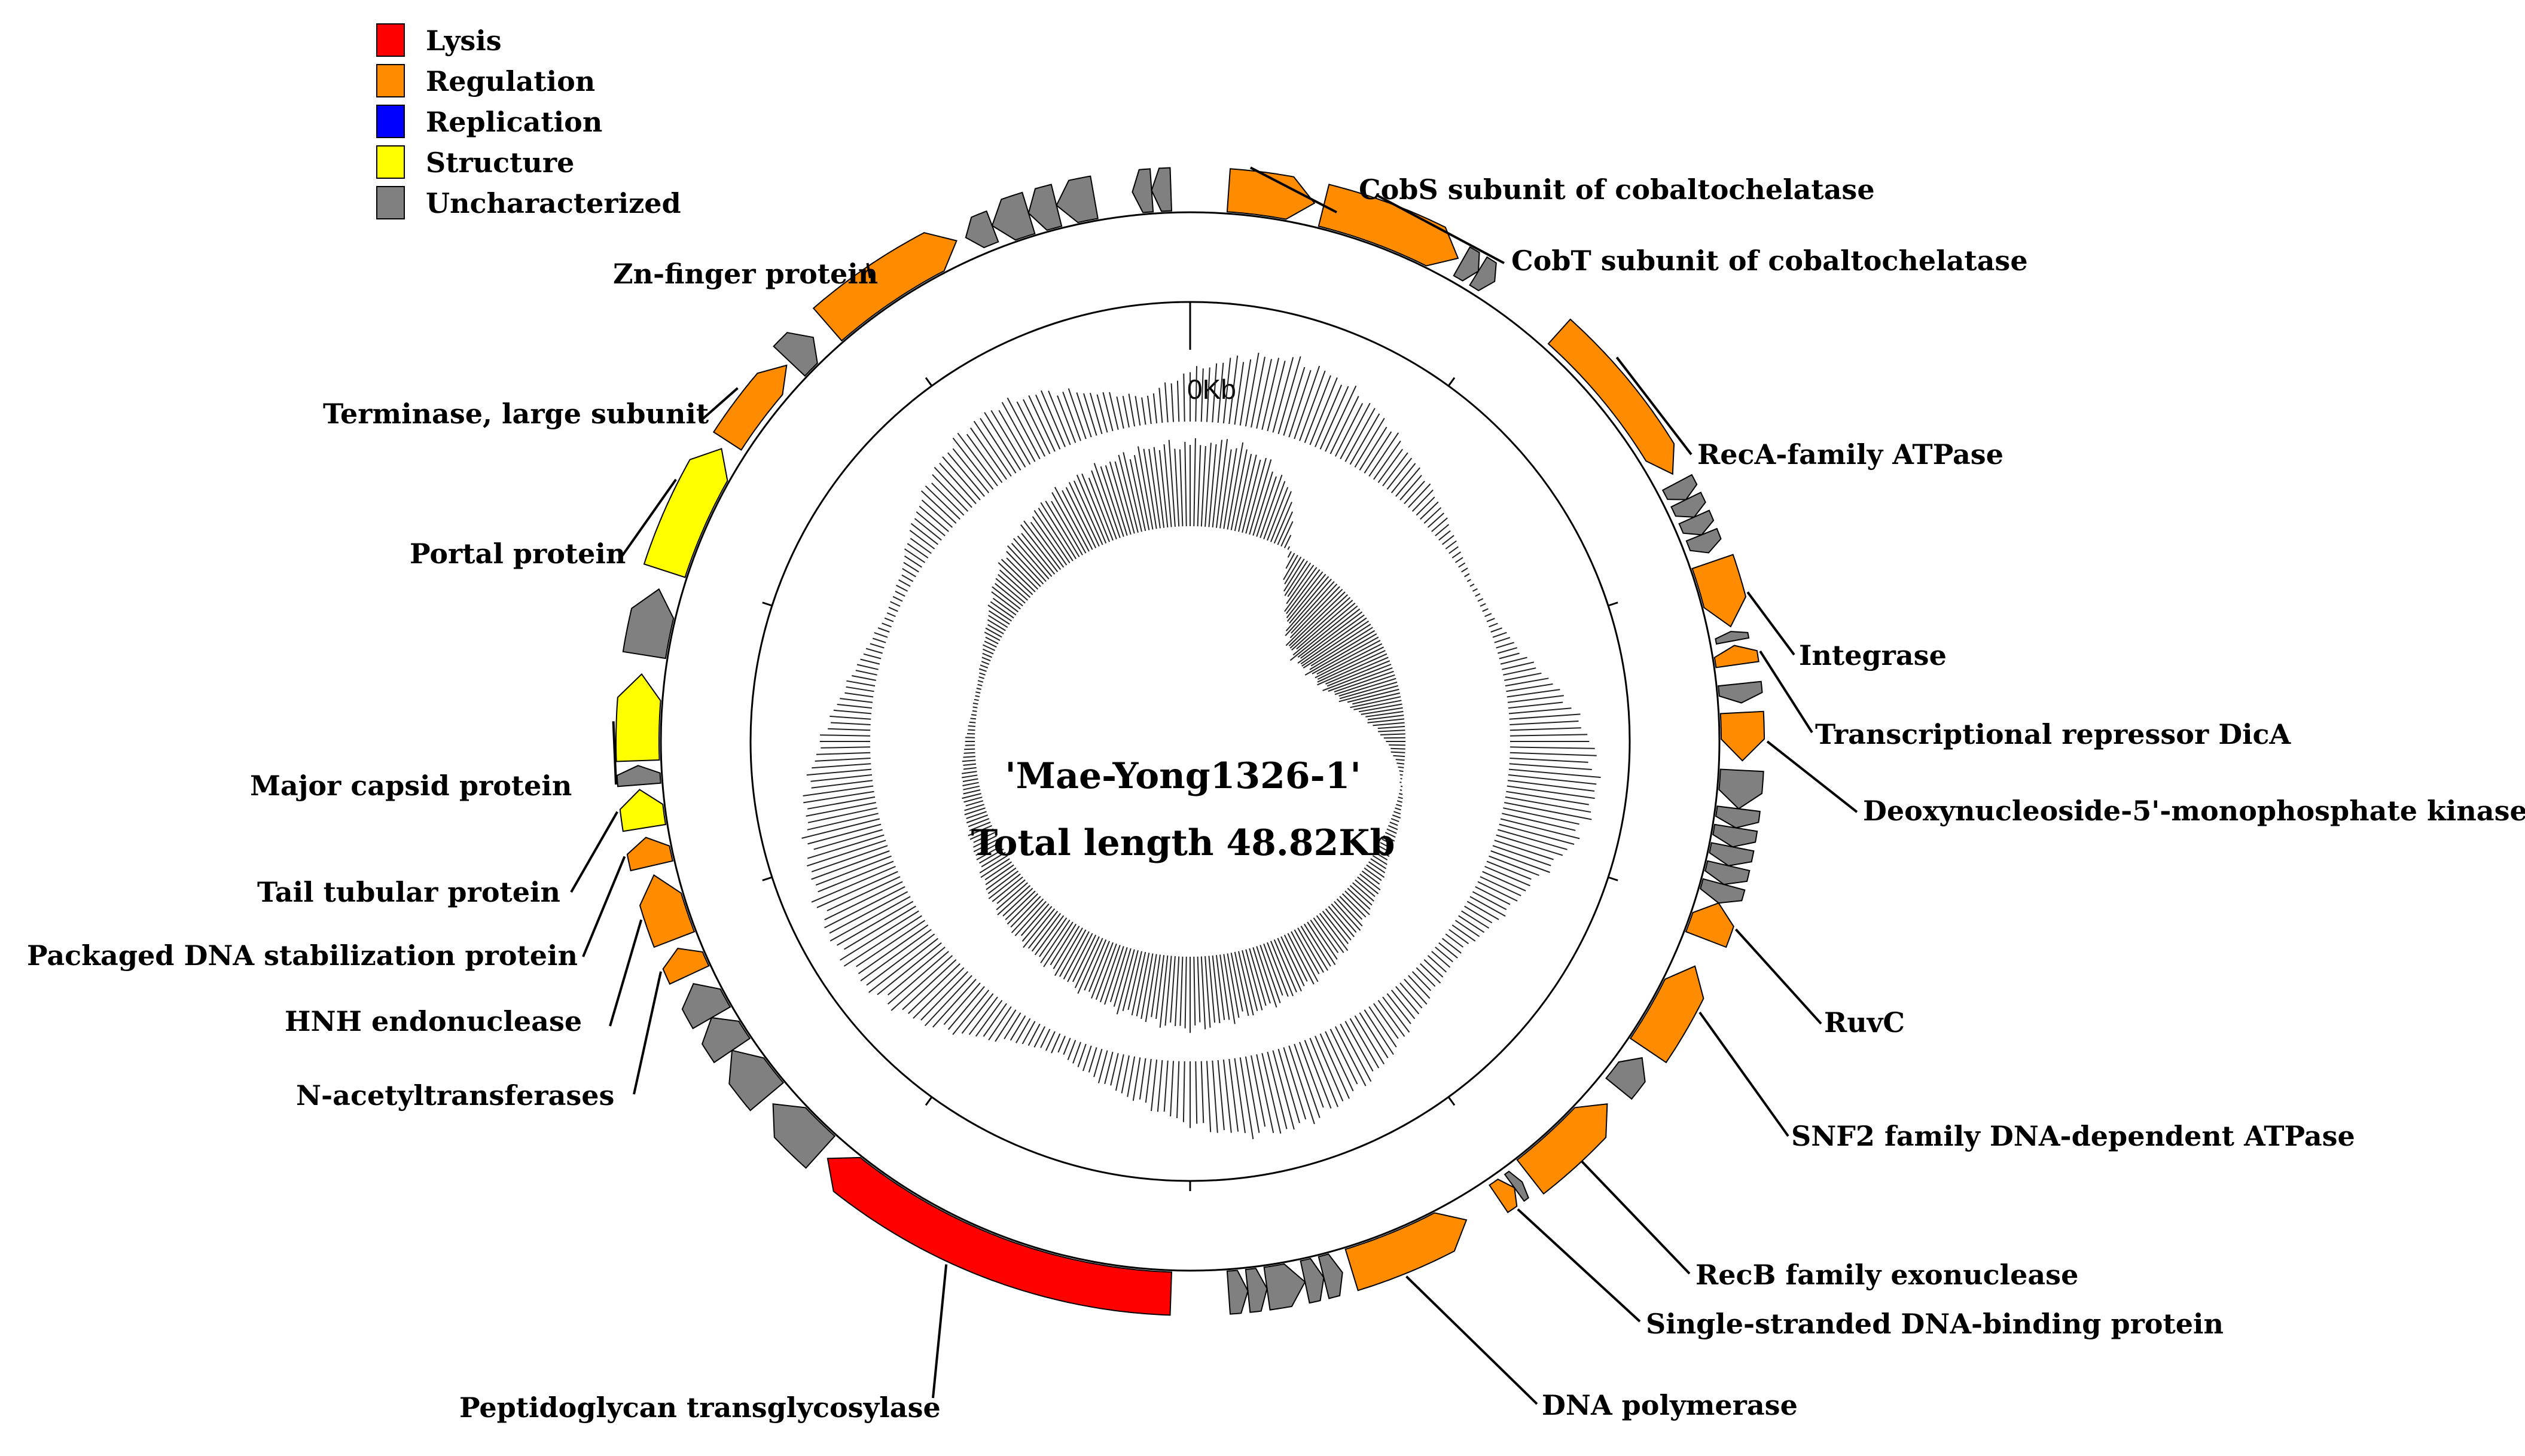 The width and height of the screenshot is (2525, 1456). Describe the element at coordinates (1183, 735) in the screenshot. I see `gc-skew-track` at that location.